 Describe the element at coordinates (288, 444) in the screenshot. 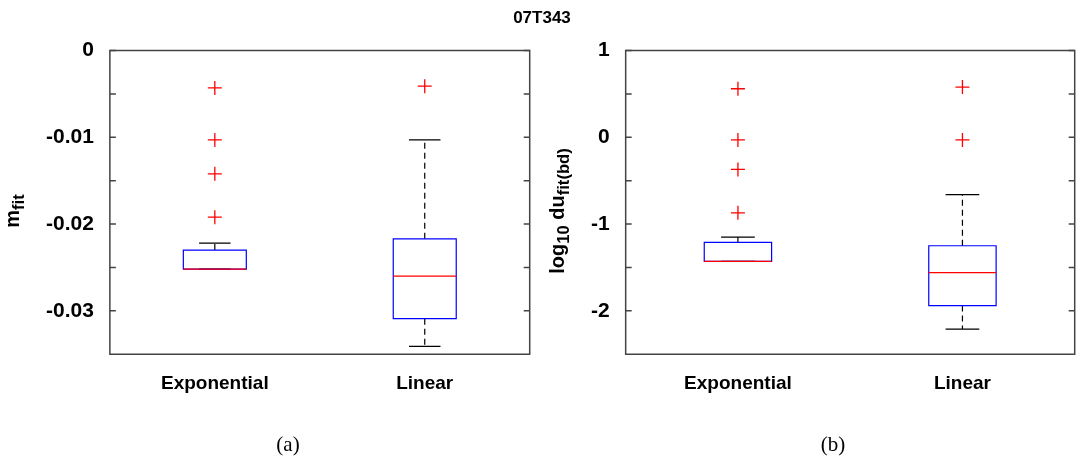

I see `text: (a)` at that location.